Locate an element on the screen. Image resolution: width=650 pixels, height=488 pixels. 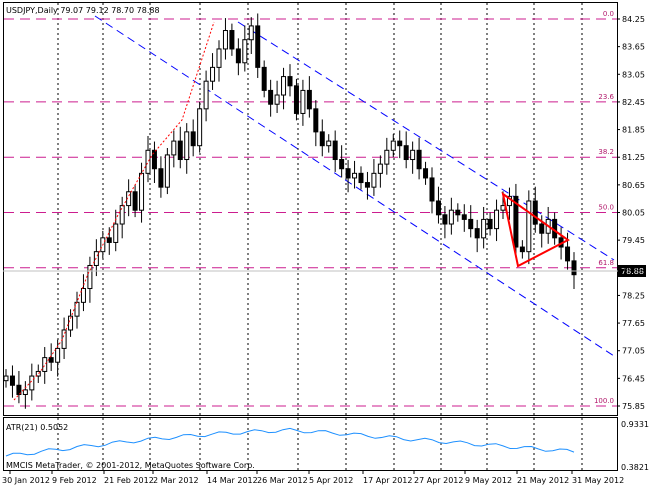
price-tick-label: 81.25 is located at coordinates (633, 157).